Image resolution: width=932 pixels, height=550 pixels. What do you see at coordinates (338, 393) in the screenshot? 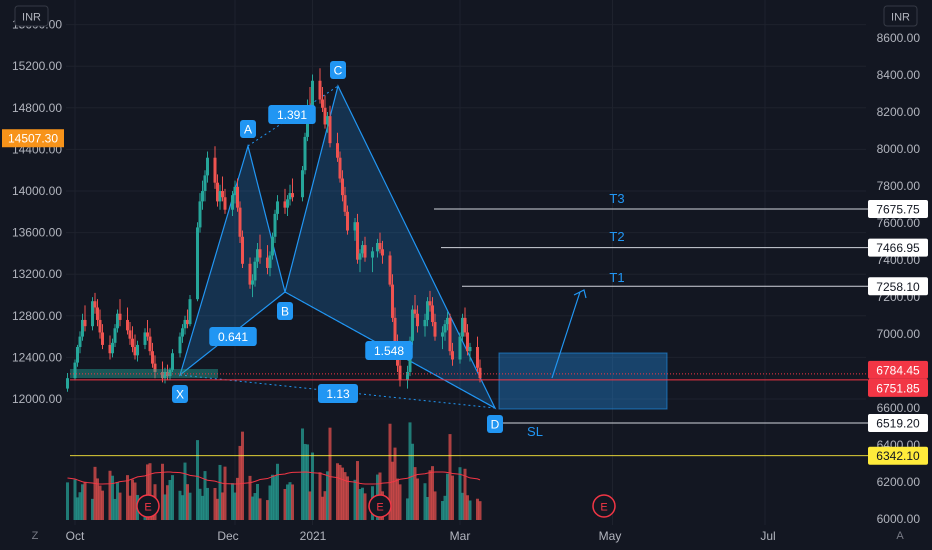
I see `ratio-xad-box` at bounding box center [338, 393].